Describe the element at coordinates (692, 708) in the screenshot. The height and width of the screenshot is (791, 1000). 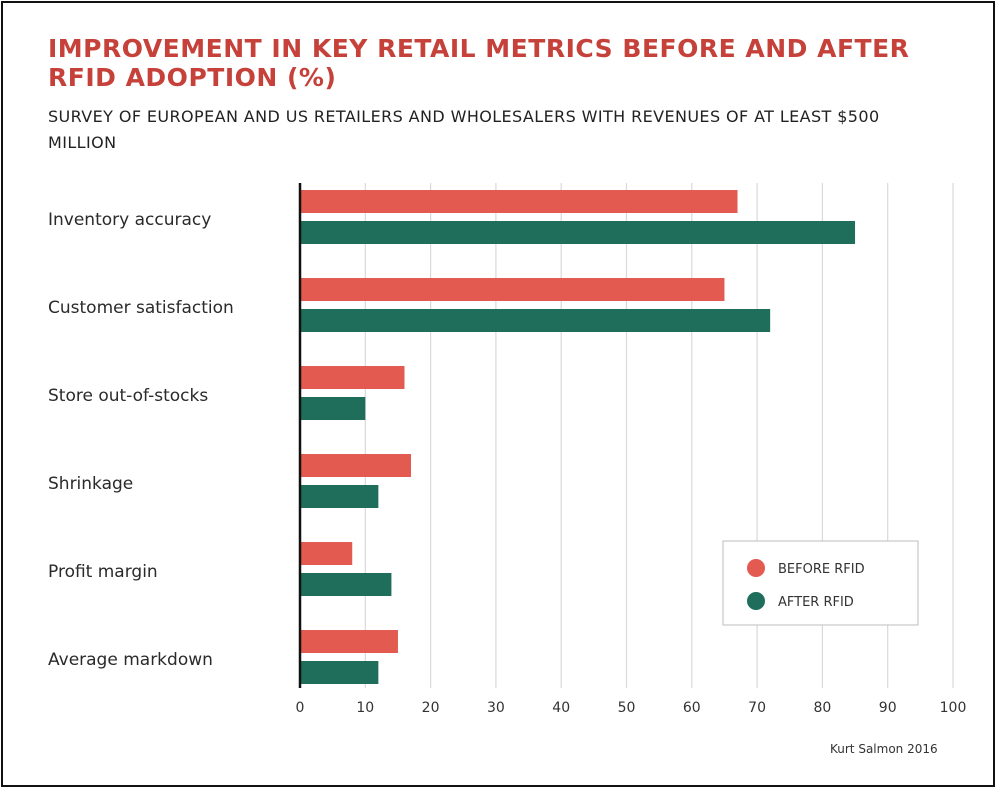
I see `x-tick-label: 60` at that location.